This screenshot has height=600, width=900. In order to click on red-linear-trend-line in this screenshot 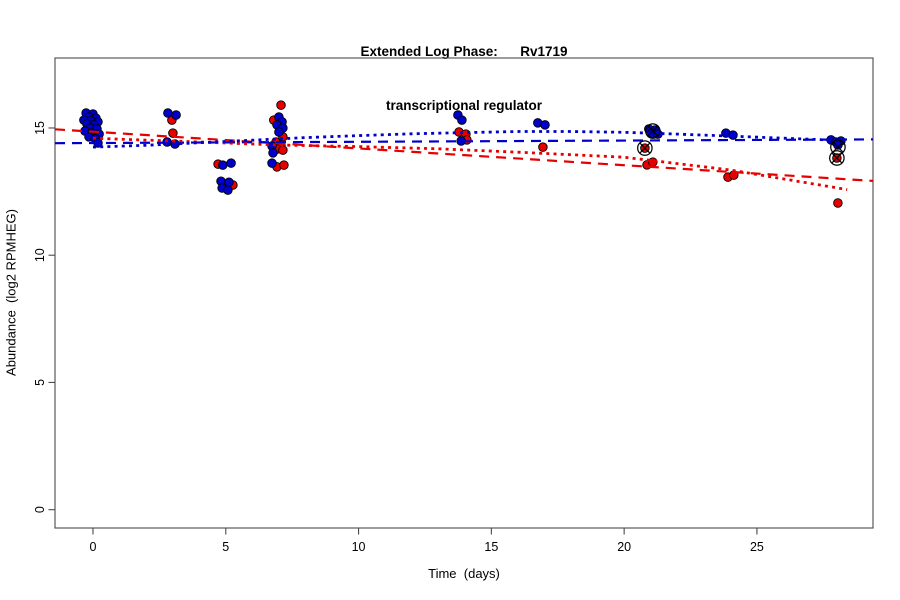, I will do `click(464, 155)`.